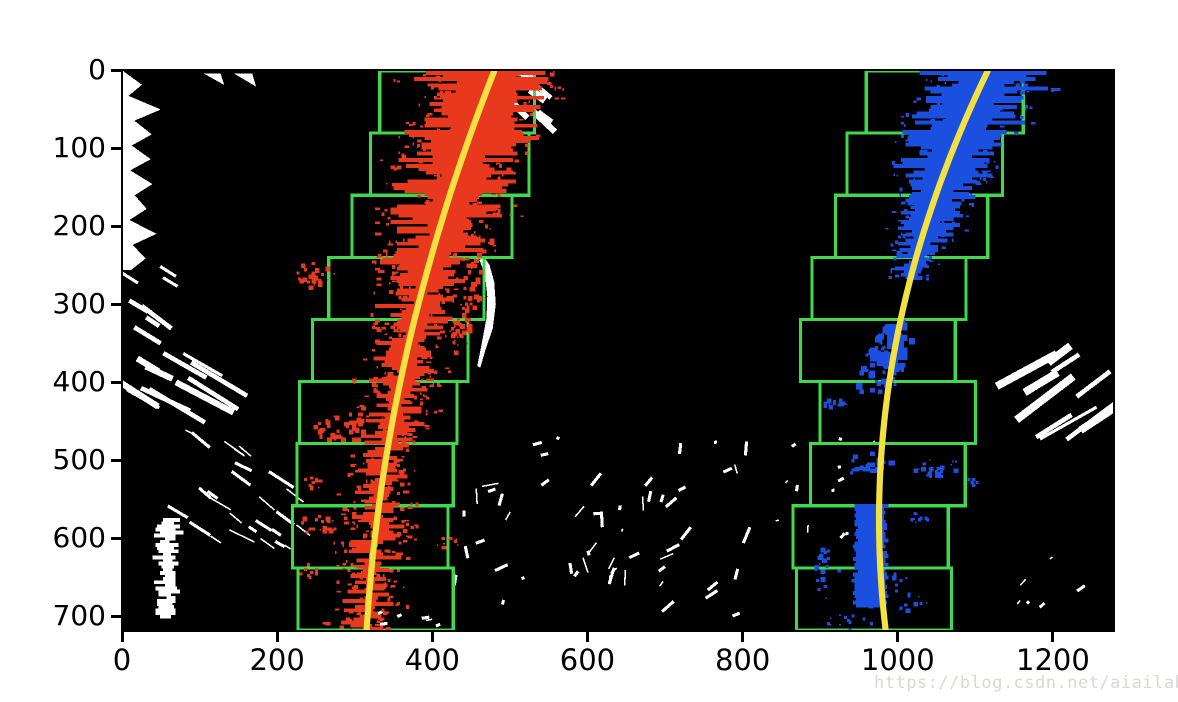 The width and height of the screenshot is (1178, 702). What do you see at coordinates (277, 660) in the screenshot?
I see `x-tick-label: 200` at bounding box center [277, 660].